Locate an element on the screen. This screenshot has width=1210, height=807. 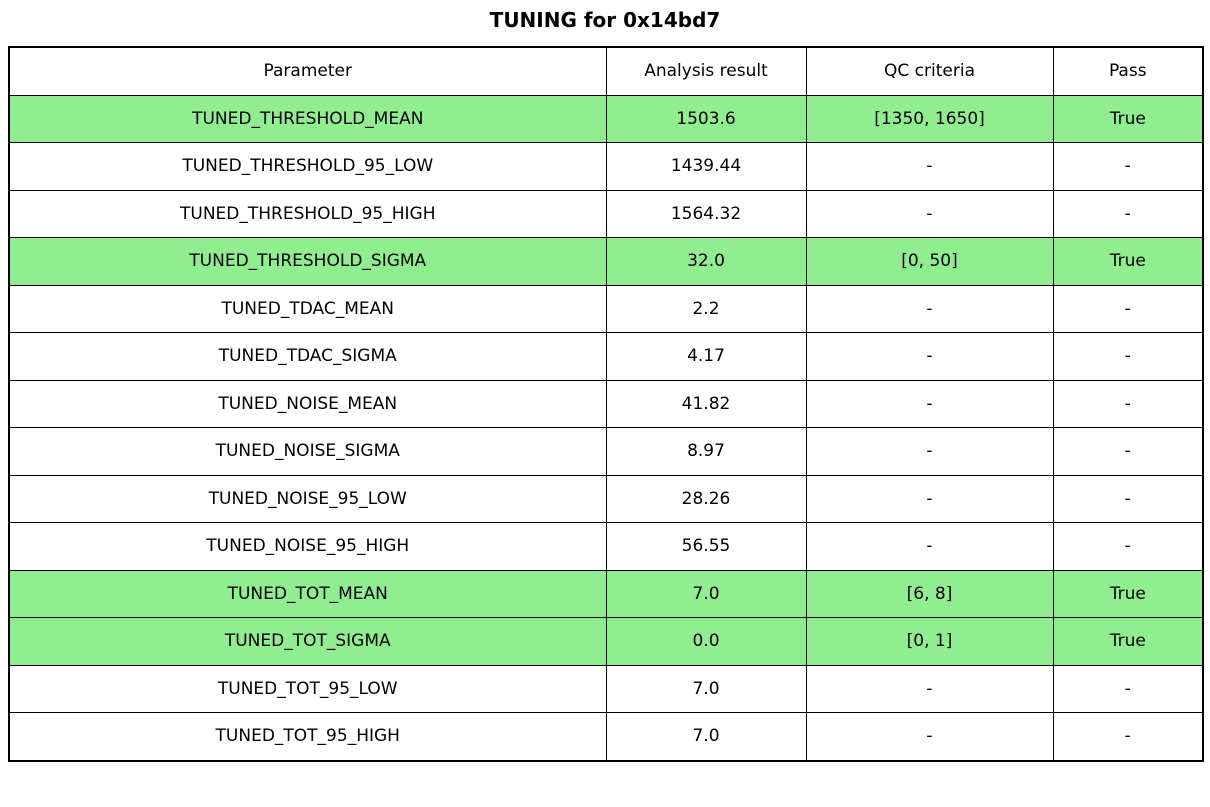
table-row: TUNED_TOT_95_LOW 7.0 - - is located at coordinates (606, 688).